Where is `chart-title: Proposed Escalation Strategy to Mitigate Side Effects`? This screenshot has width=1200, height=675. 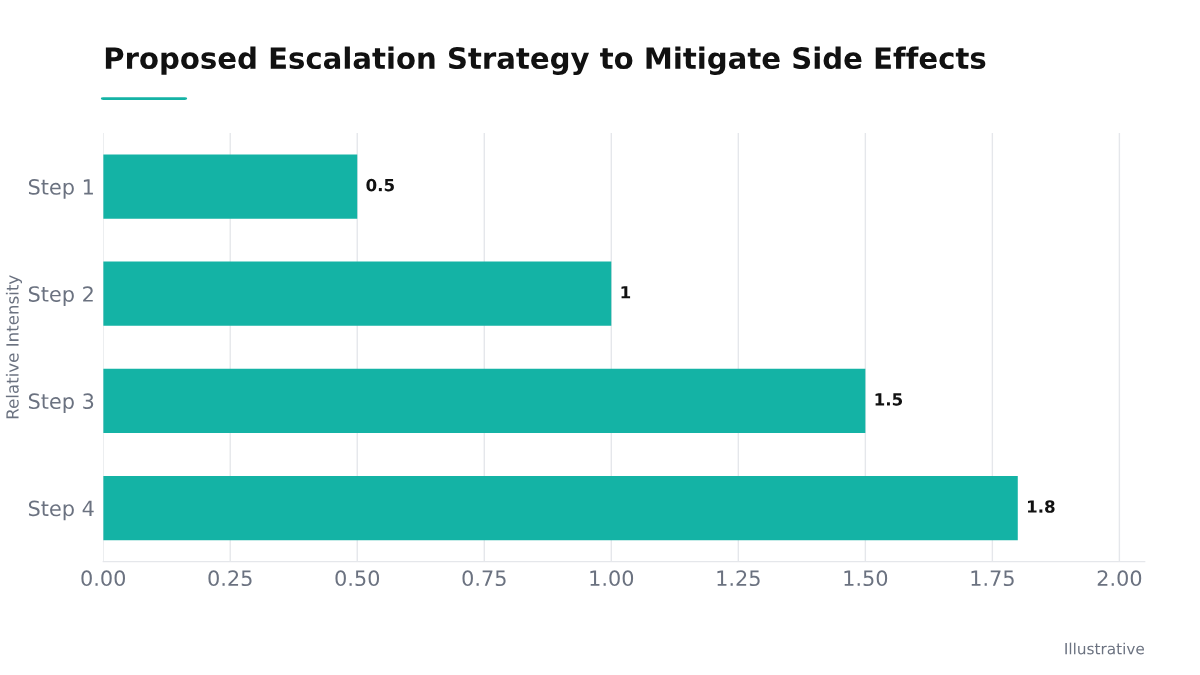 chart-title: Proposed Escalation Strategy to Mitigate Side Effects is located at coordinates (545, 60).